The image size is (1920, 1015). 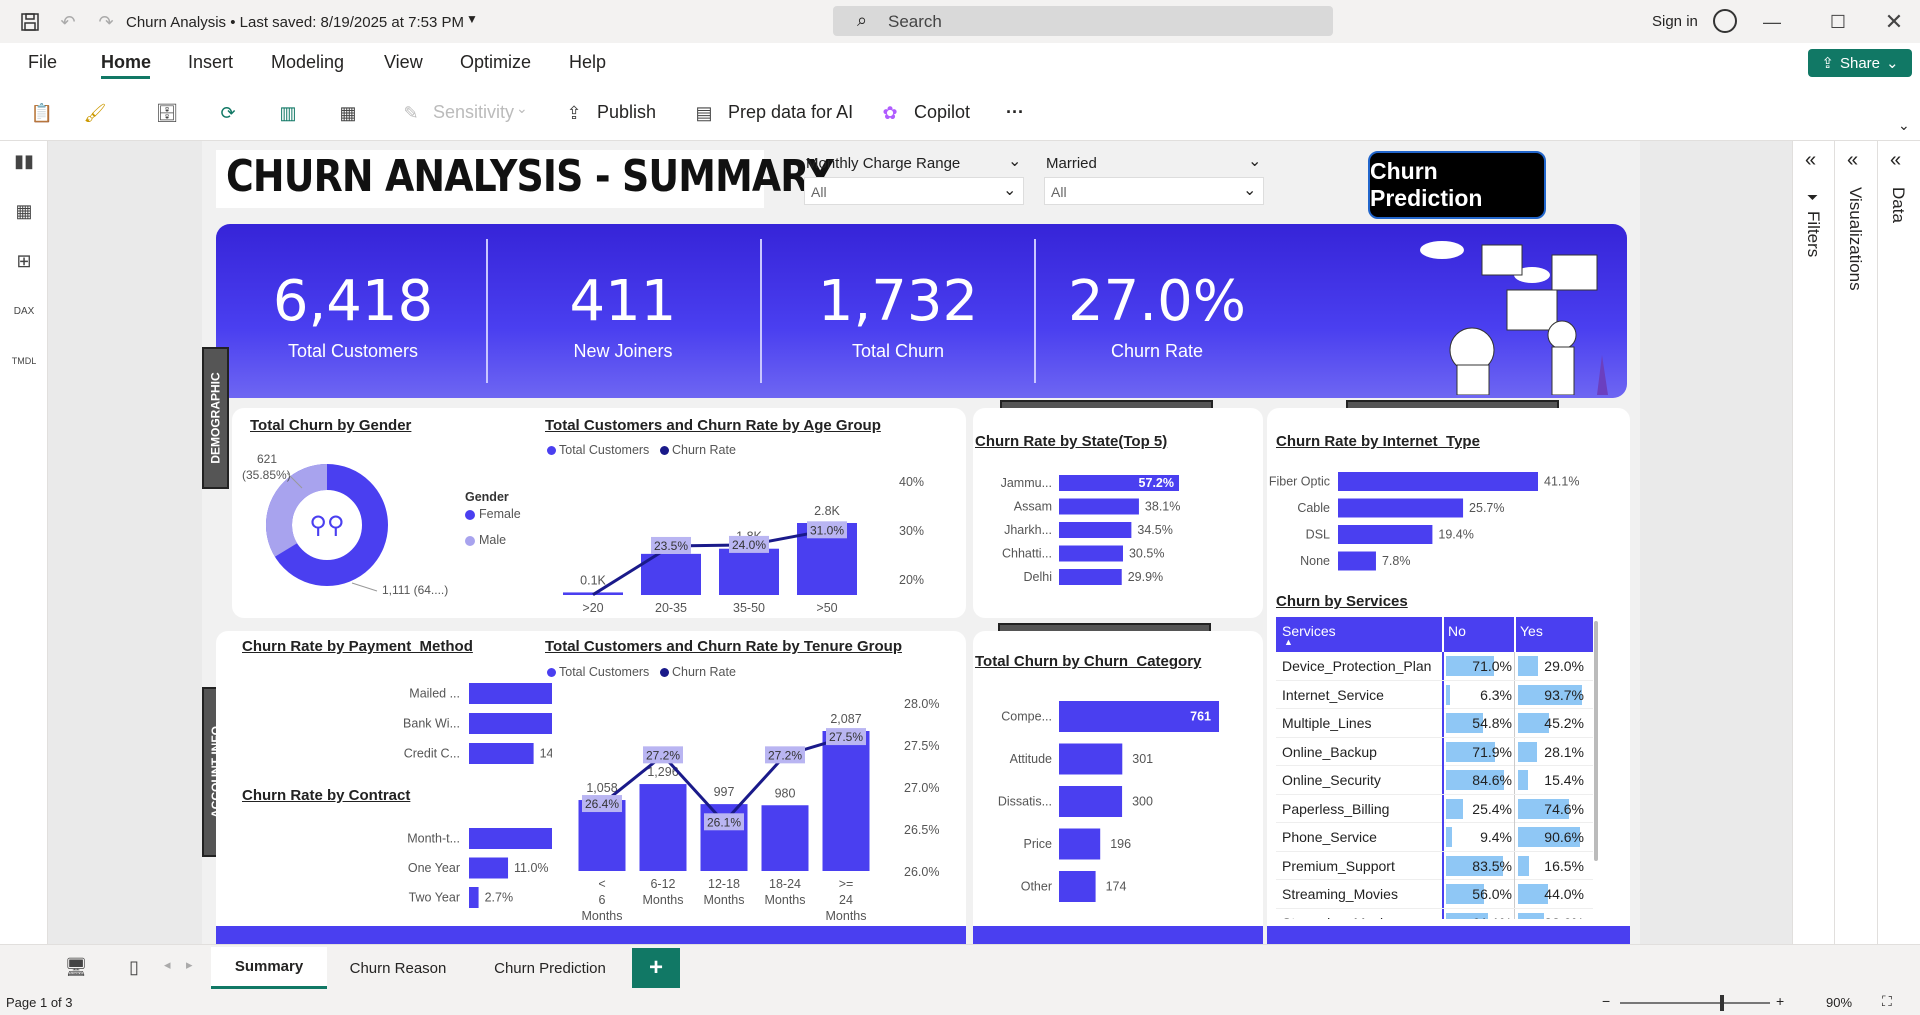 I want to click on title-dropdown-icon: ▼, so click(x=472, y=19).